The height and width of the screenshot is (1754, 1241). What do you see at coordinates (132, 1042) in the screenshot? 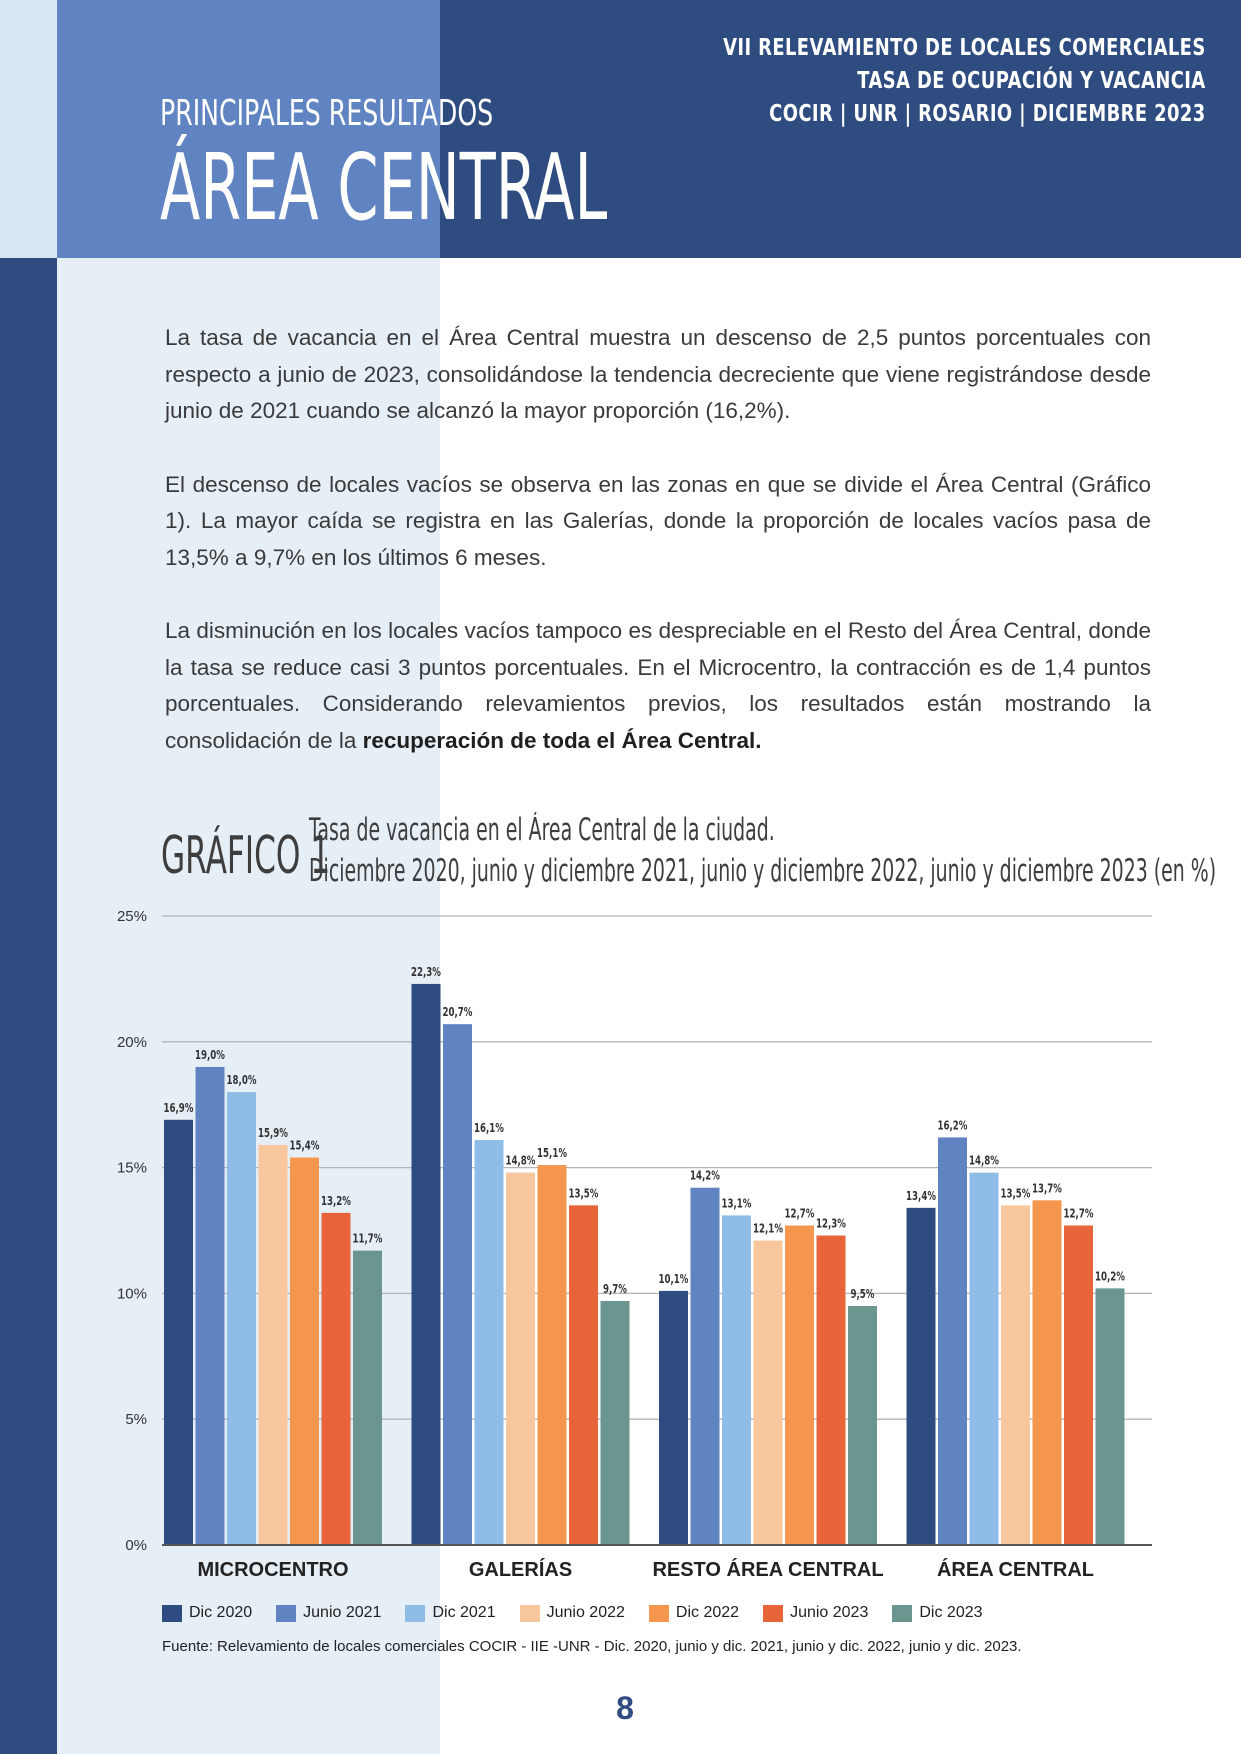
I see `y-tick-label: 20%` at bounding box center [132, 1042].